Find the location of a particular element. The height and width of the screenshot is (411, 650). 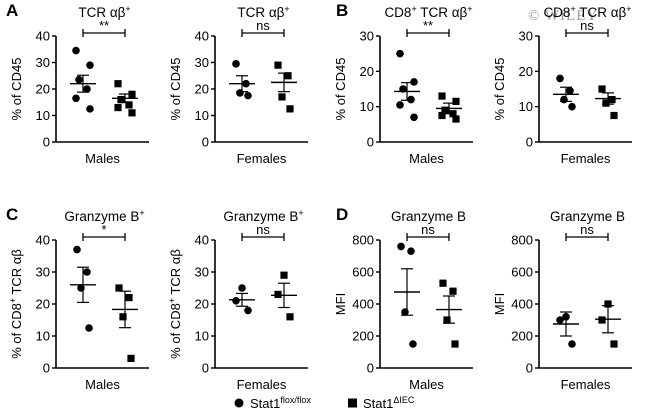

y-tick-label: 20 is located at coordinates (202, 89).